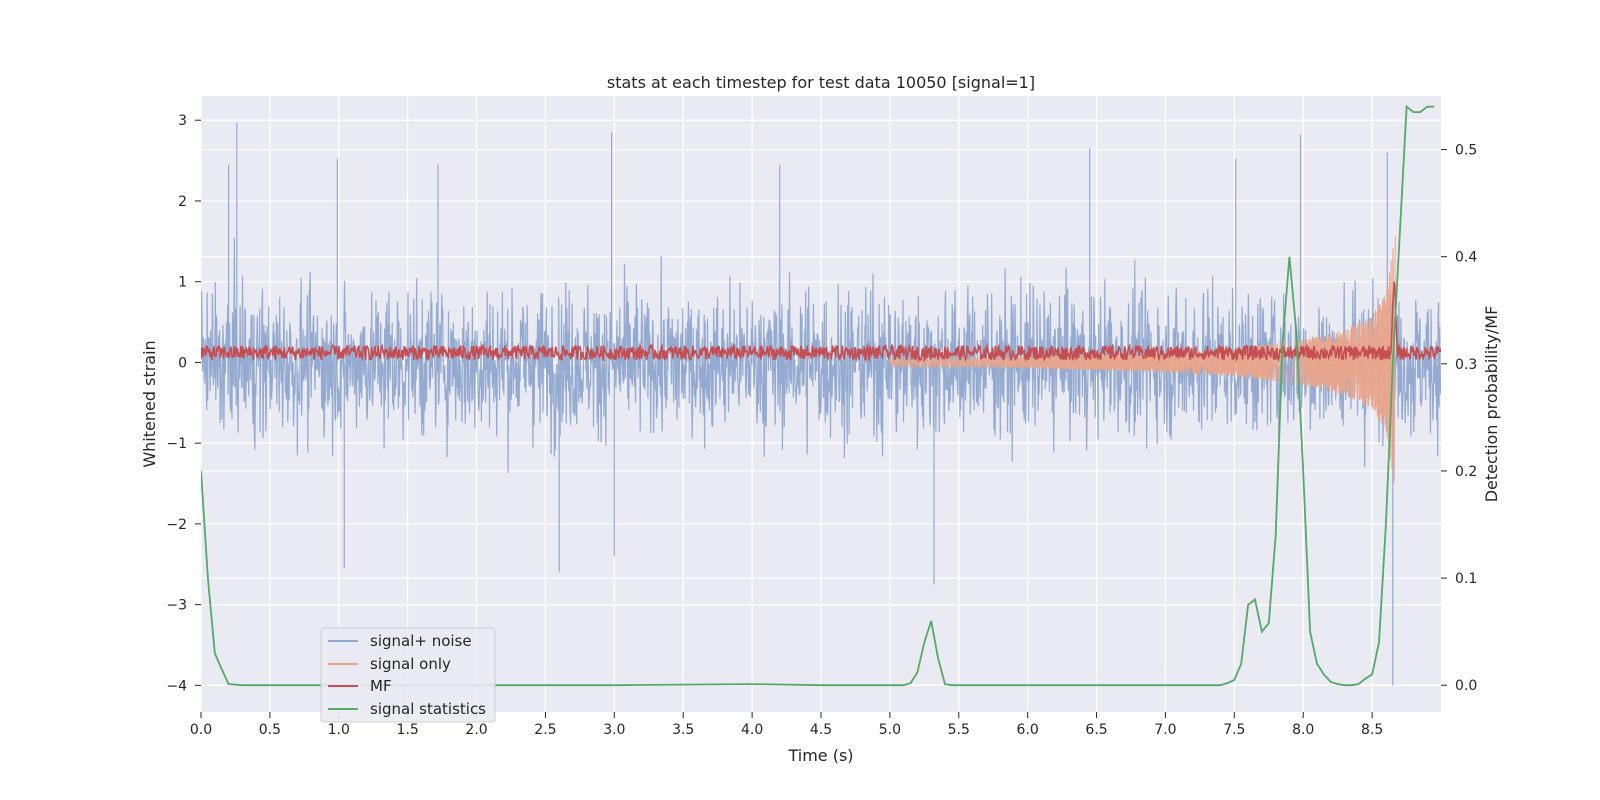 The image size is (1600, 800). What do you see at coordinates (1466, 686) in the screenshot?
I see `y-tick-label-right: 0.0` at bounding box center [1466, 686].